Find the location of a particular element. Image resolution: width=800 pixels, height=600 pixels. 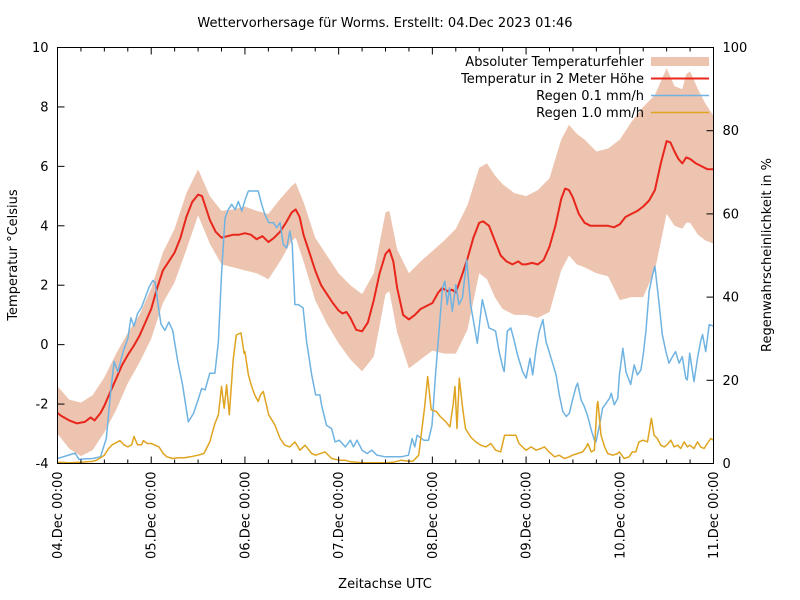

y-right-tick-label: 80 is located at coordinates (731, 131).